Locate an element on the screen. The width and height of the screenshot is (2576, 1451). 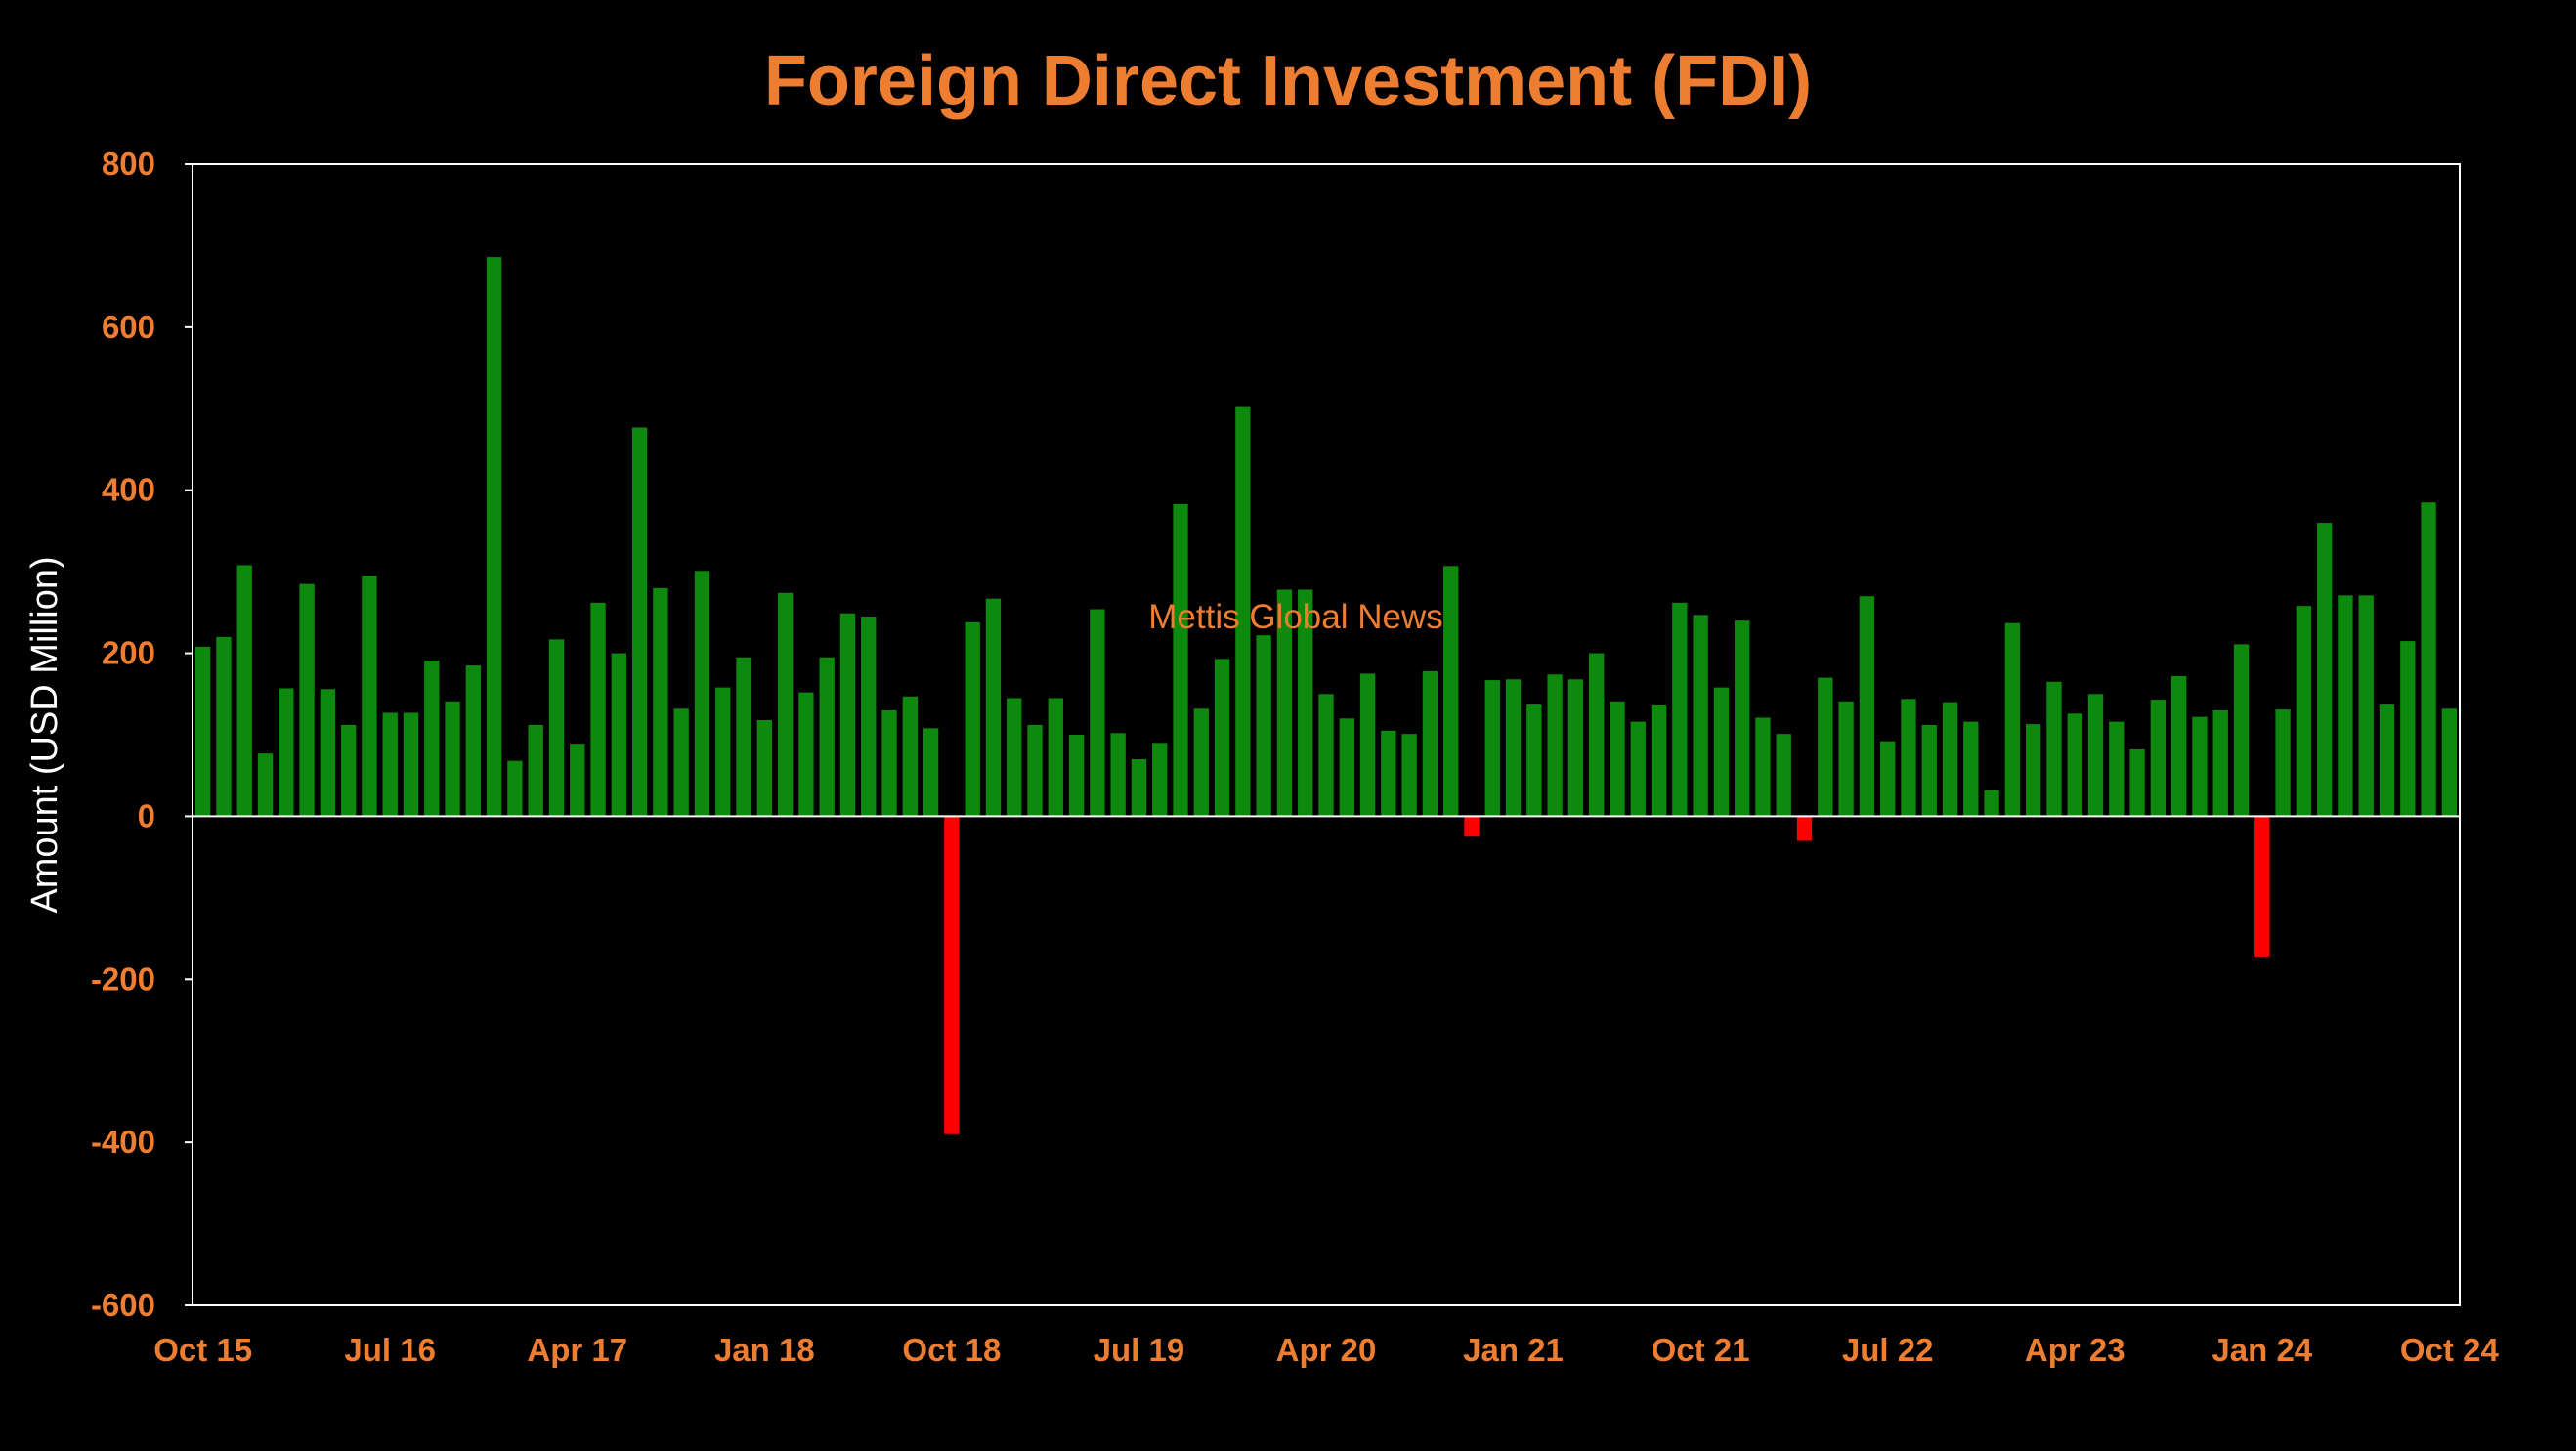
x-tick-label: Oct 15 is located at coordinates (203, 1350).